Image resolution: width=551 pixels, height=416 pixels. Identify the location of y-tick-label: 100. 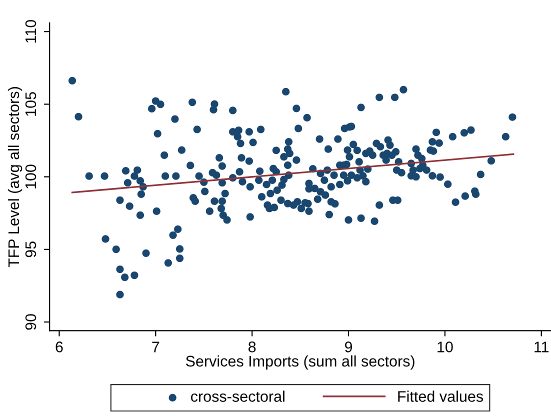
(30, 176).